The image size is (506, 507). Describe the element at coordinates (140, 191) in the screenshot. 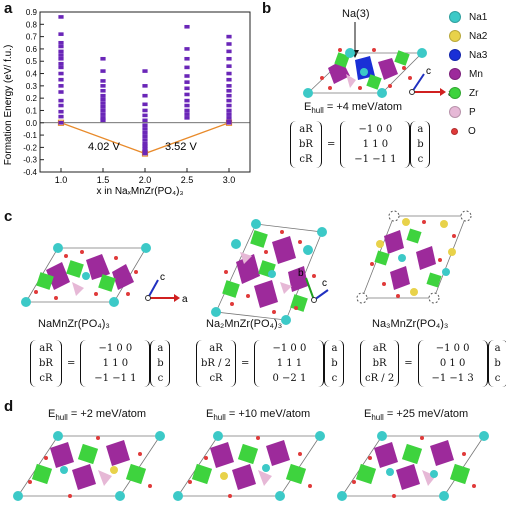

I see `x-axis-label: x in NaₓMnZr(PO₄)₃` at that location.